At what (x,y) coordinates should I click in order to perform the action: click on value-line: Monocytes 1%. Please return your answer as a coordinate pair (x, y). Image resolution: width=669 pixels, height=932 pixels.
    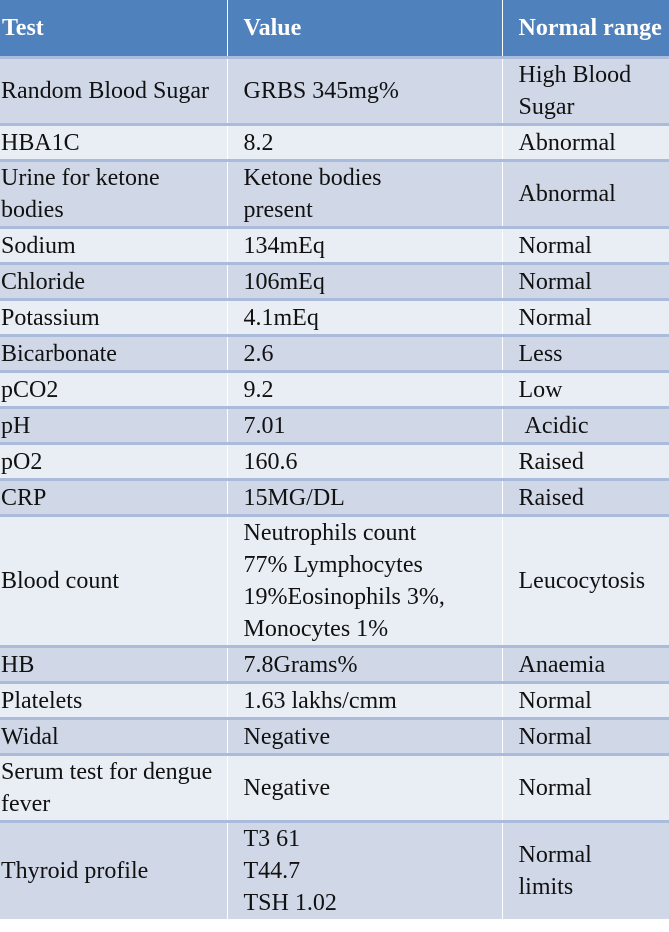
    Looking at the image, I should click on (316, 629).